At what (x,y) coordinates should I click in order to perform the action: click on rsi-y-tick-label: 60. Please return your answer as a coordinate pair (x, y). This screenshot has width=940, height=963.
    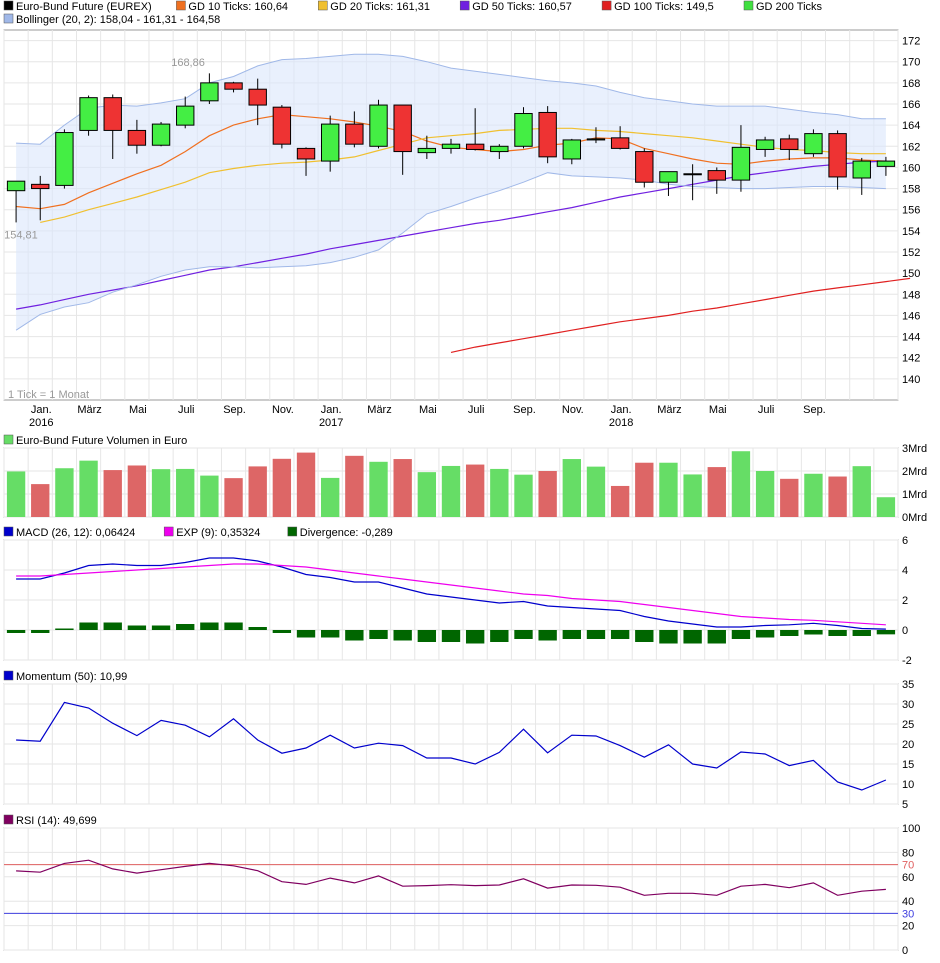
    Looking at the image, I should click on (908, 878).